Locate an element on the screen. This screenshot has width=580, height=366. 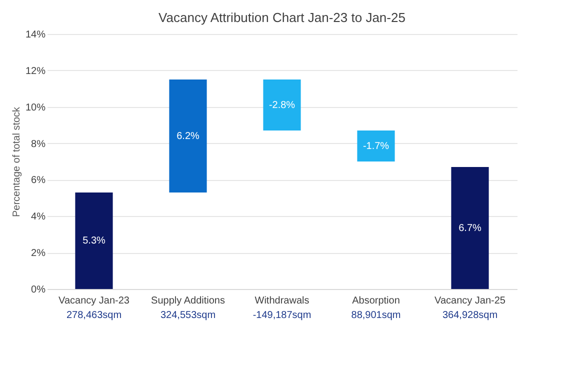
text: 278,463sqm is located at coordinates (94, 315).